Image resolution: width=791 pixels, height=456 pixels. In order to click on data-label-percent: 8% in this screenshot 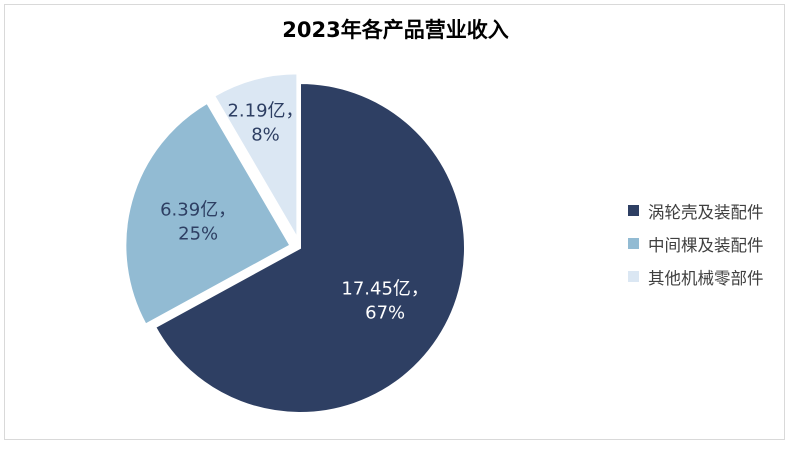, I will do `click(265, 134)`.